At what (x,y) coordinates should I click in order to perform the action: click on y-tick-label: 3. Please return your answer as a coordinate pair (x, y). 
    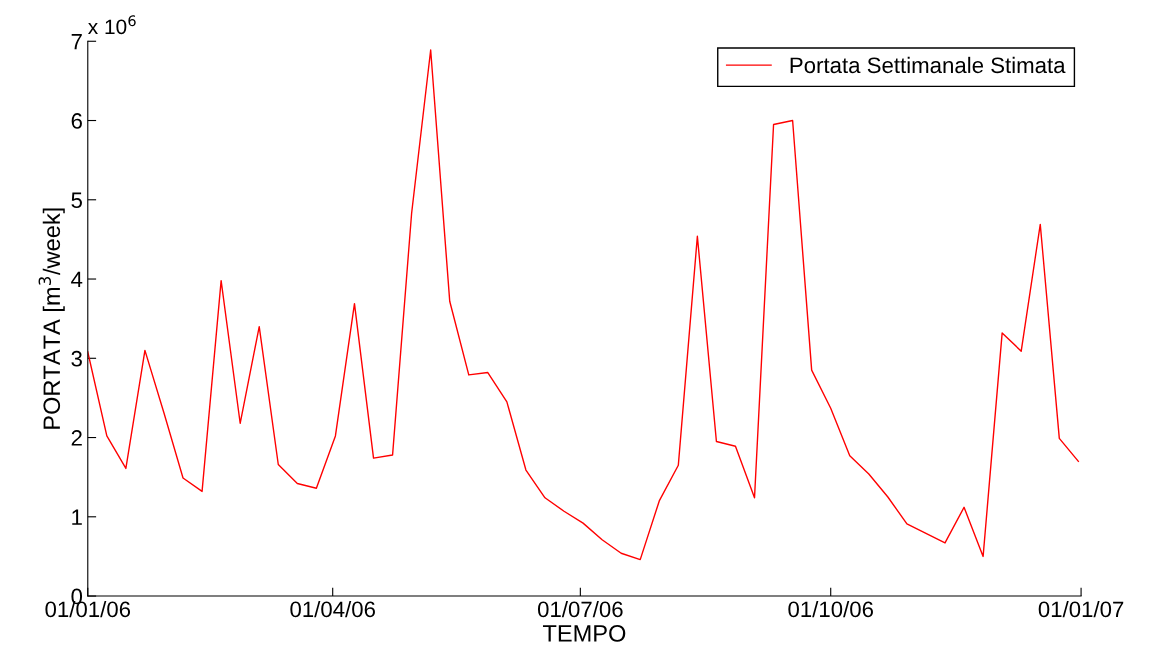
    Looking at the image, I should click on (76, 358).